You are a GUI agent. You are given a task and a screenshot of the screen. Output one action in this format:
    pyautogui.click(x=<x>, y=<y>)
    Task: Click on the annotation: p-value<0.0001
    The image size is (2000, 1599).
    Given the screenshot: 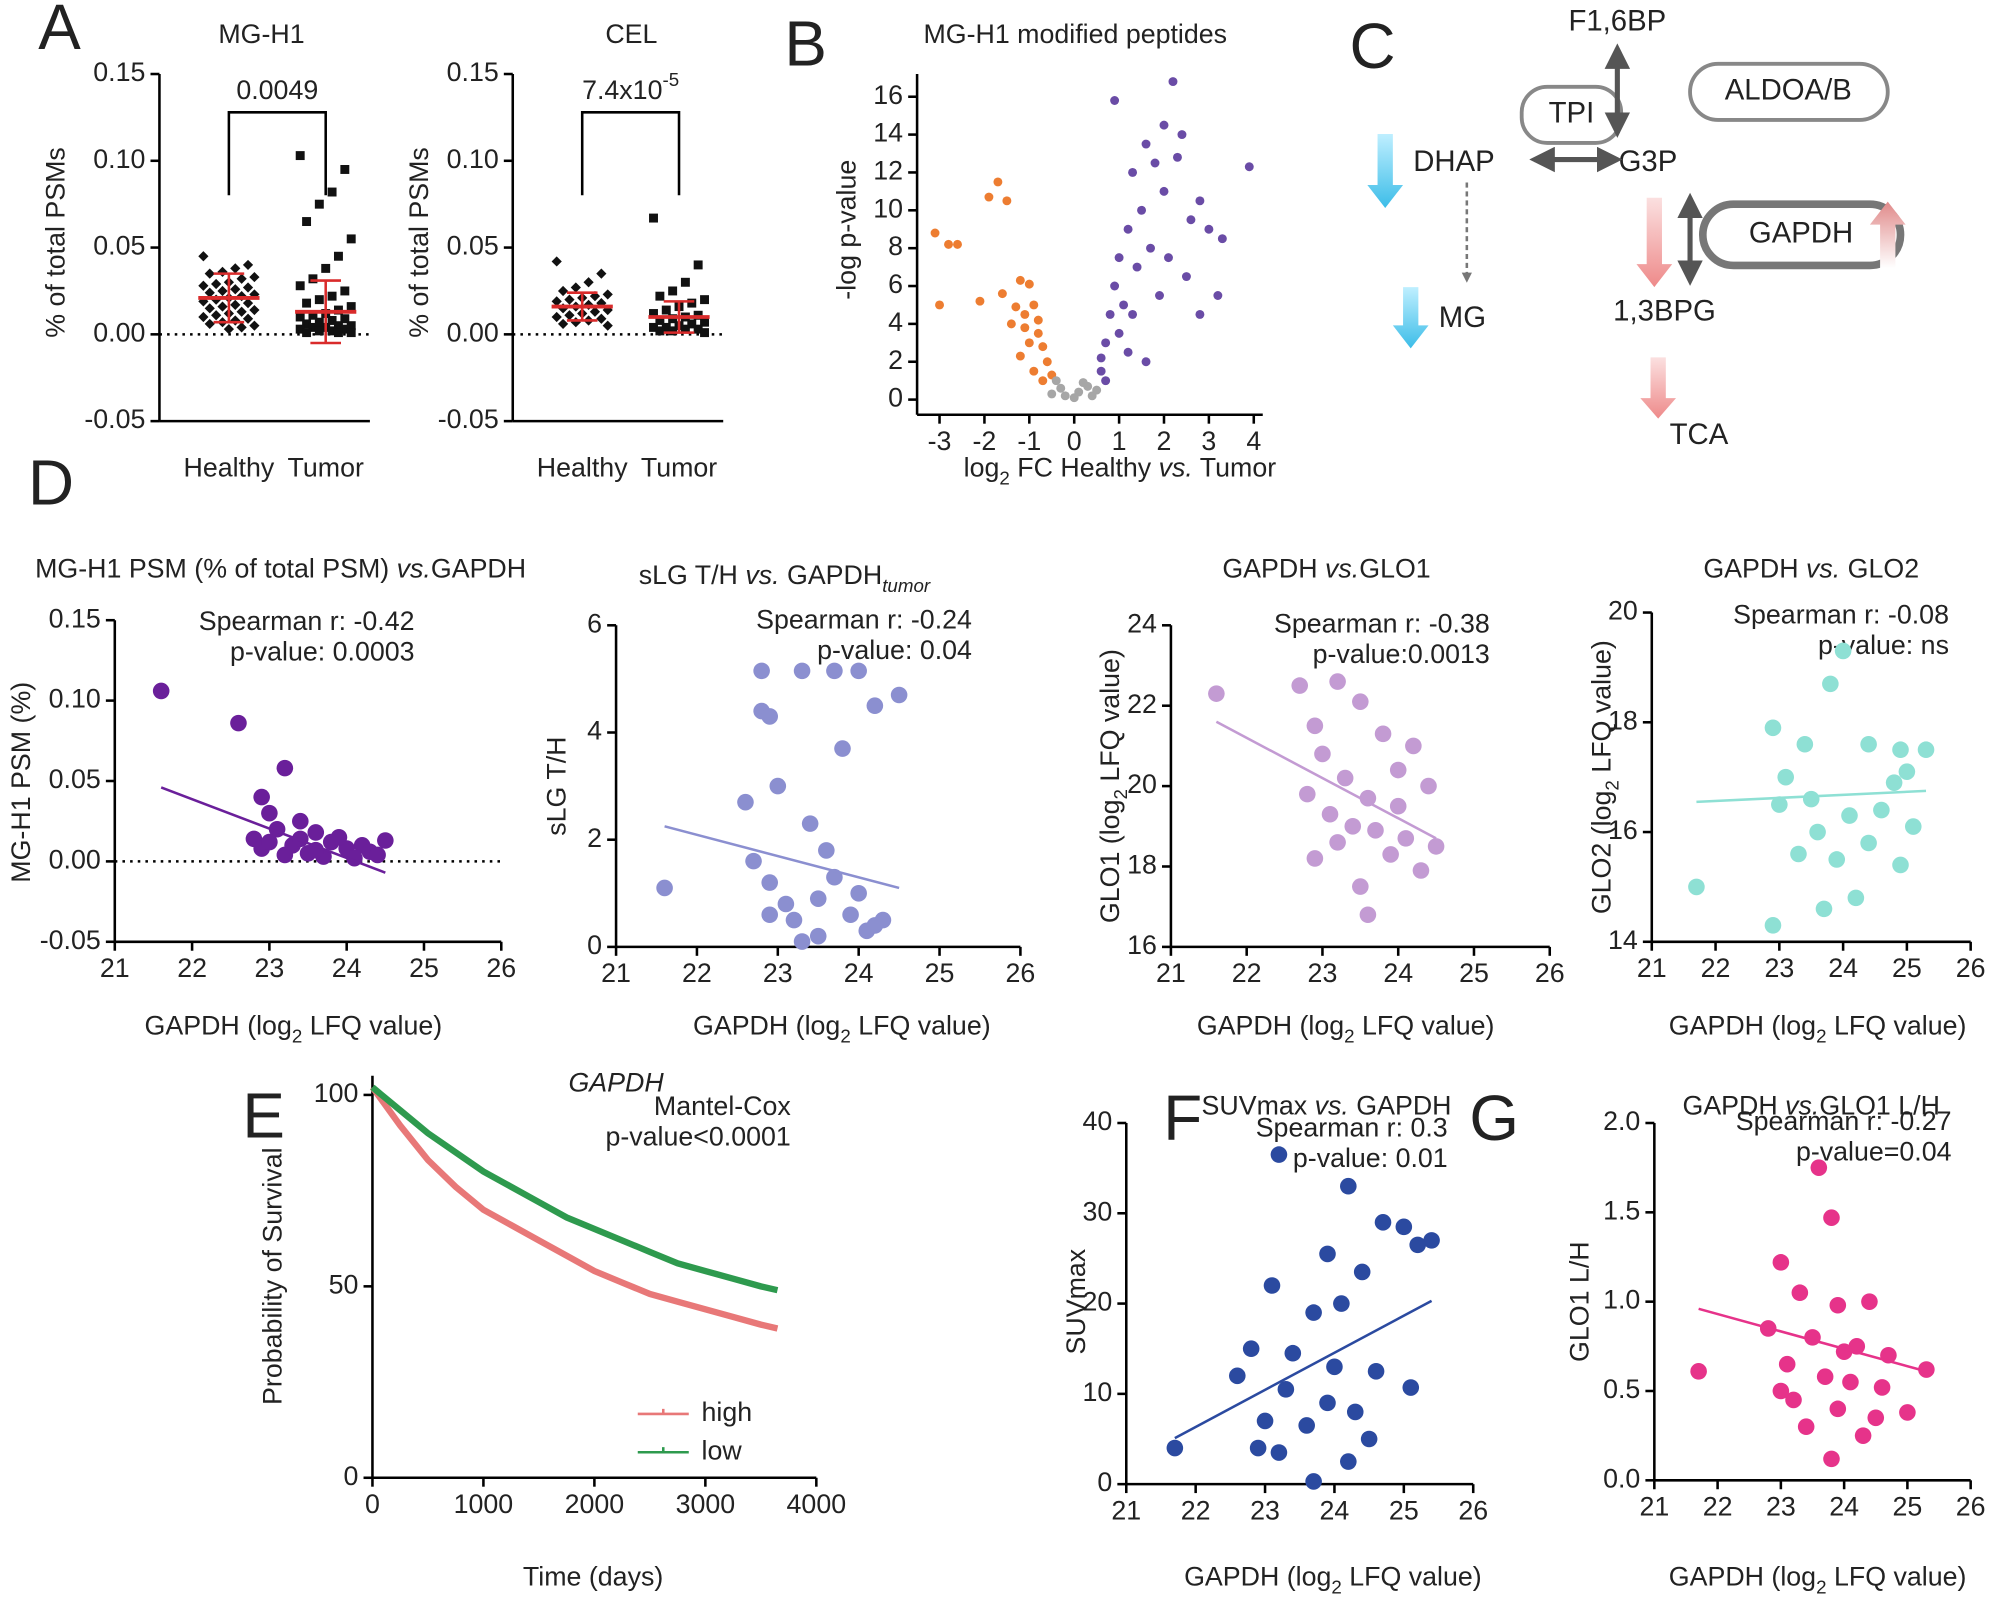 What is the action you would take?
    pyautogui.click(x=697, y=1136)
    